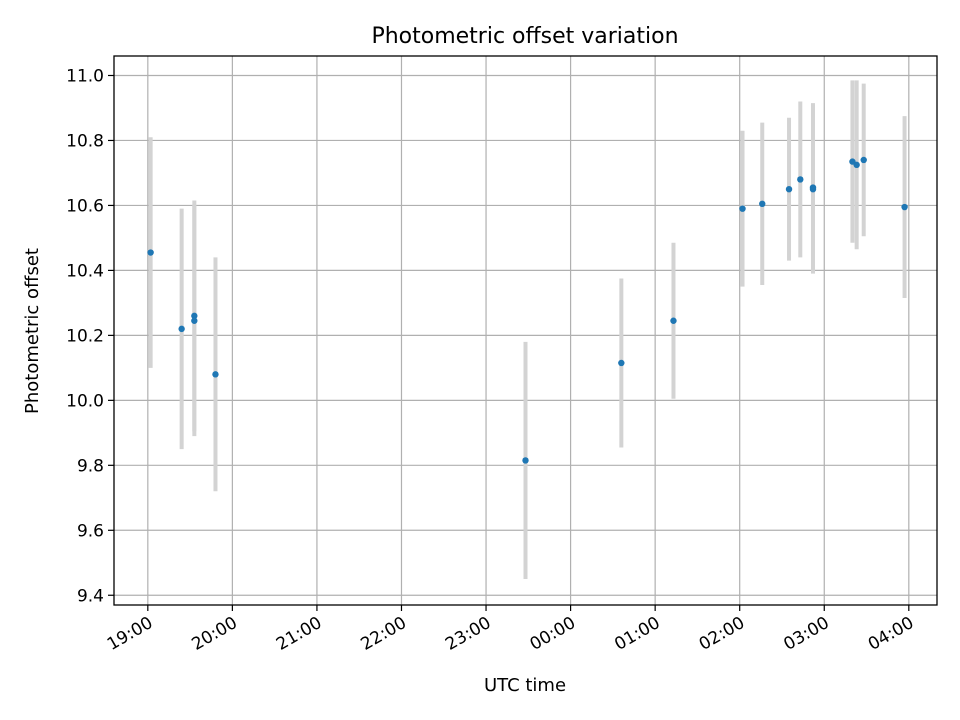  Describe the element at coordinates (85, 206) in the screenshot. I see `y-tick-label: 10.6` at that location.